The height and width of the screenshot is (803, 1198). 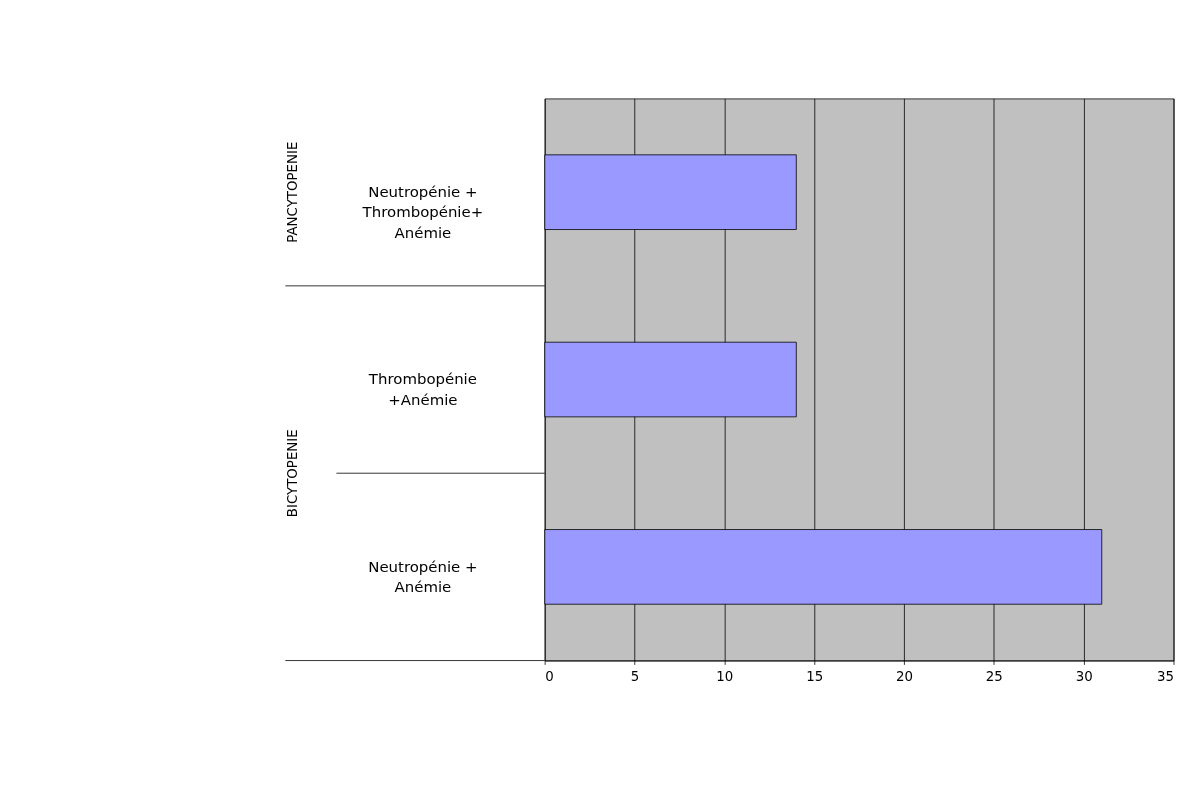 I want to click on x-tick-label: 35, so click(x=1166, y=677).